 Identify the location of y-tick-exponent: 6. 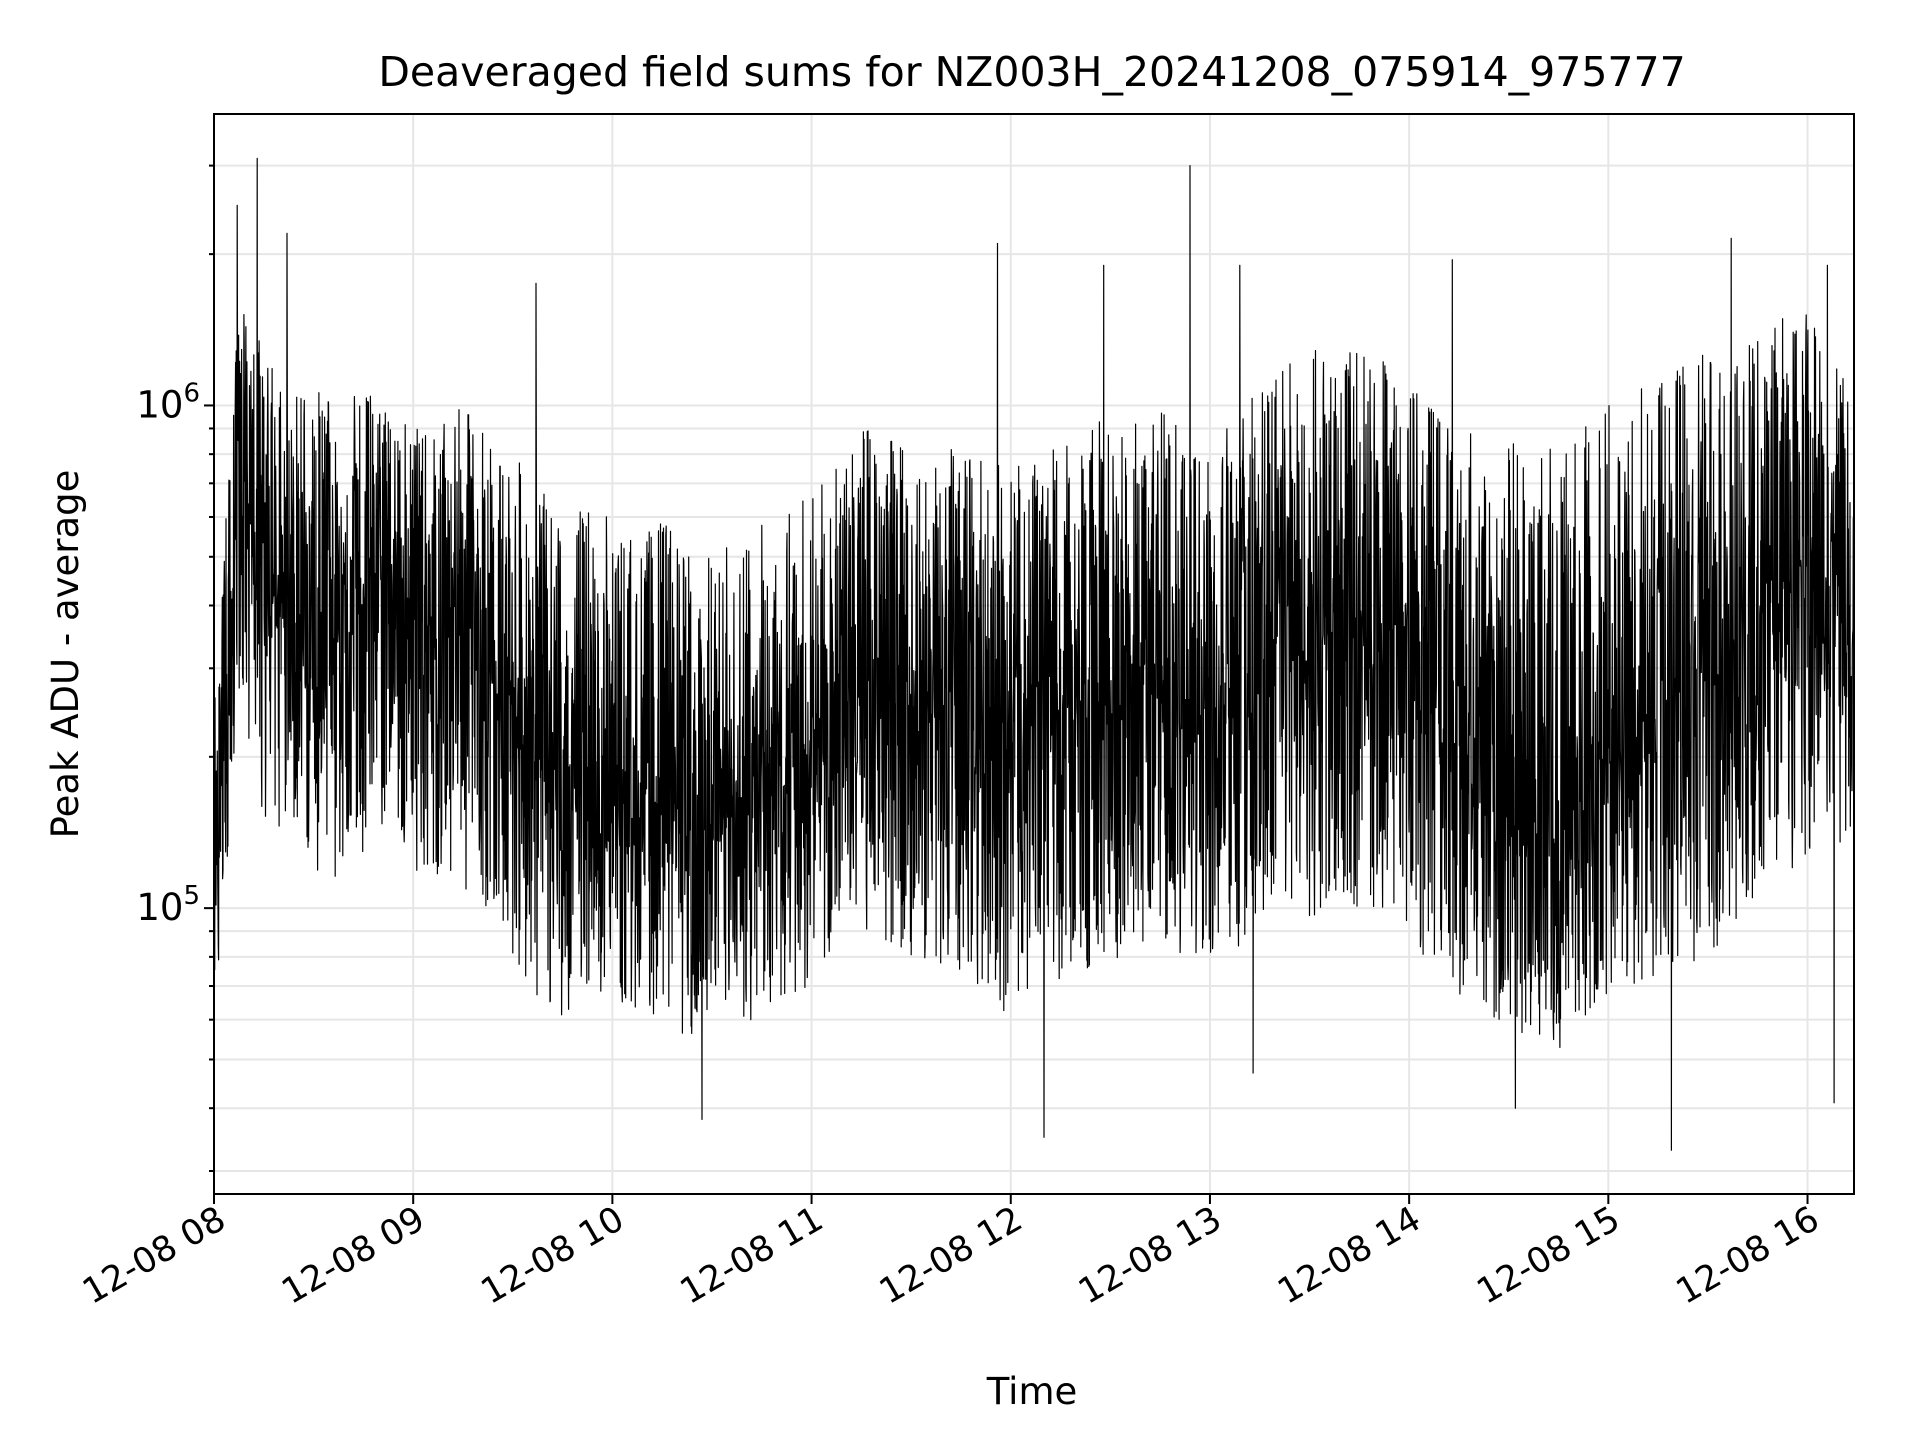
(191, 393).